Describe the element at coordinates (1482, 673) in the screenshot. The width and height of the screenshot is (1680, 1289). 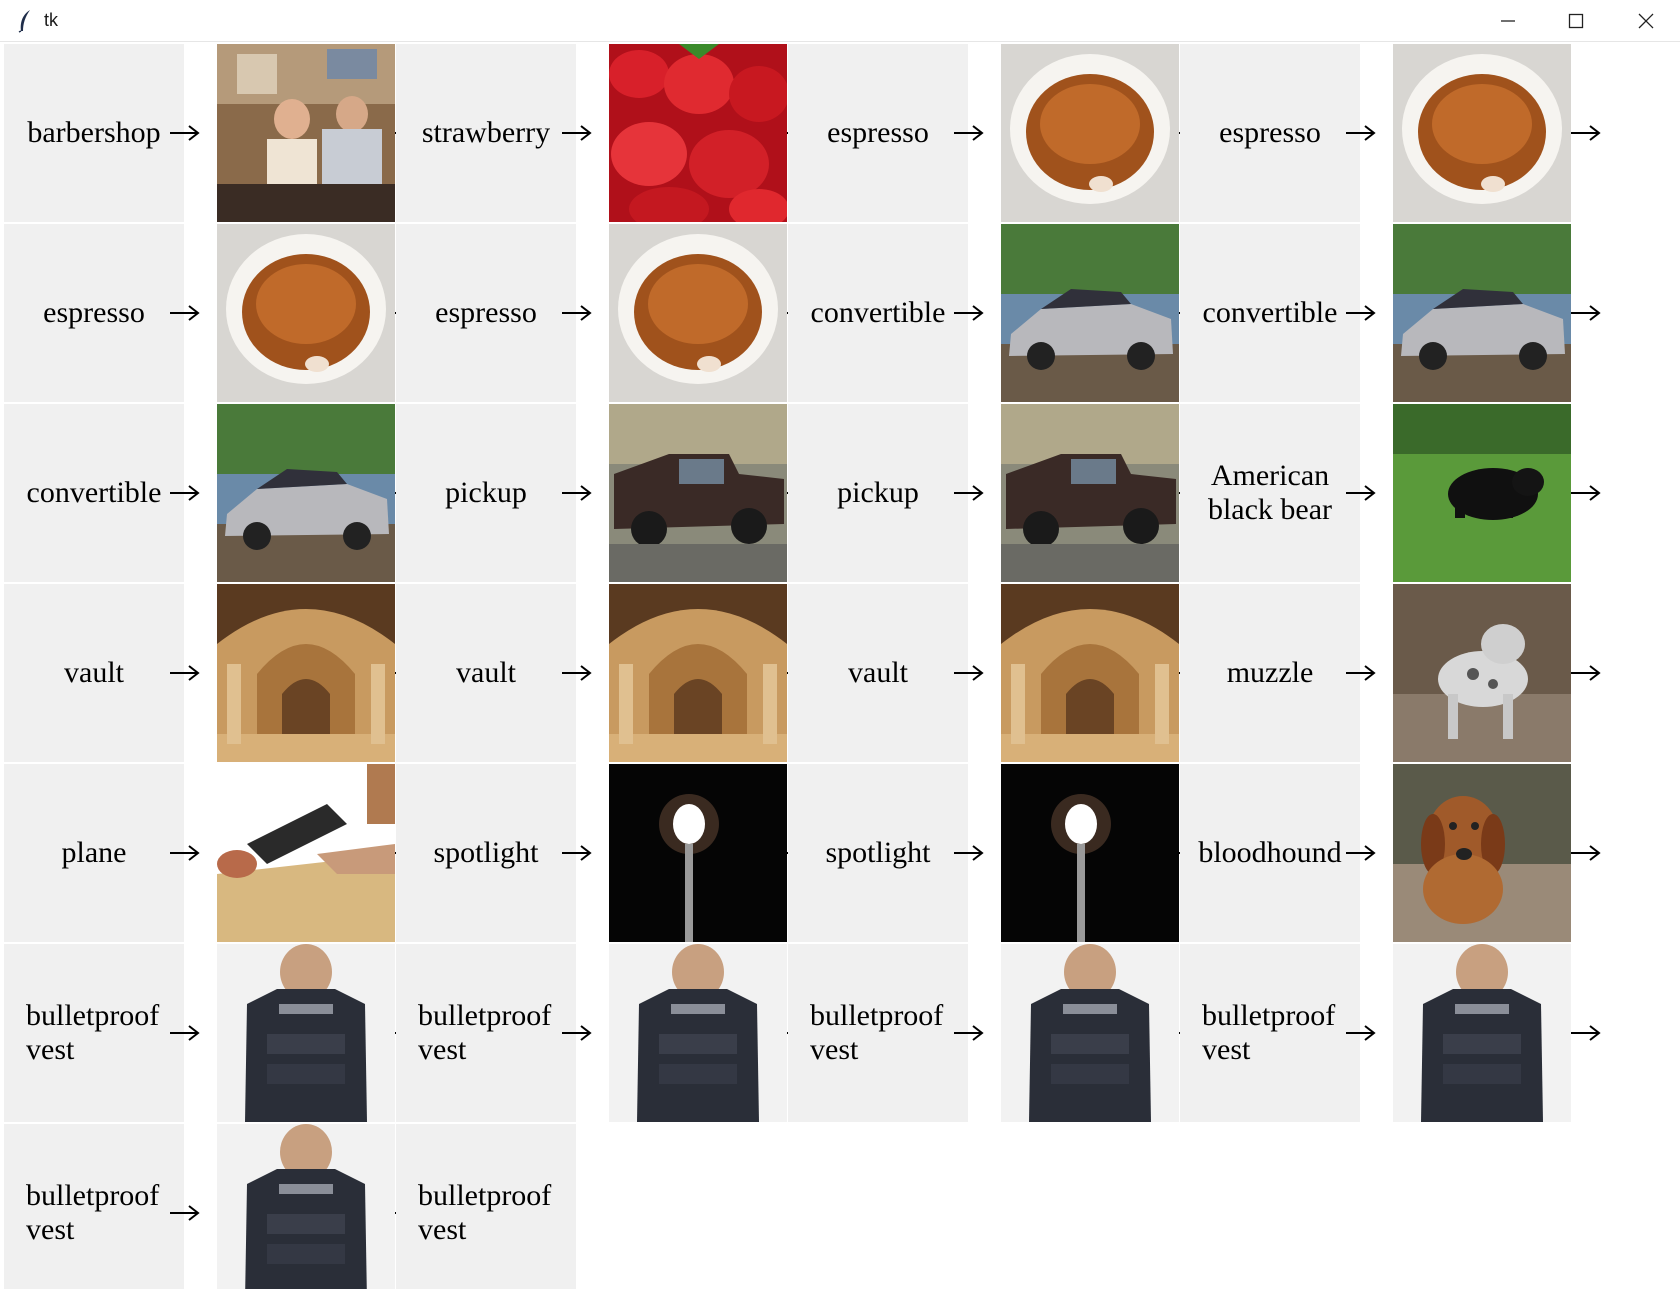
I see `dog-muzzle-image` at that location.